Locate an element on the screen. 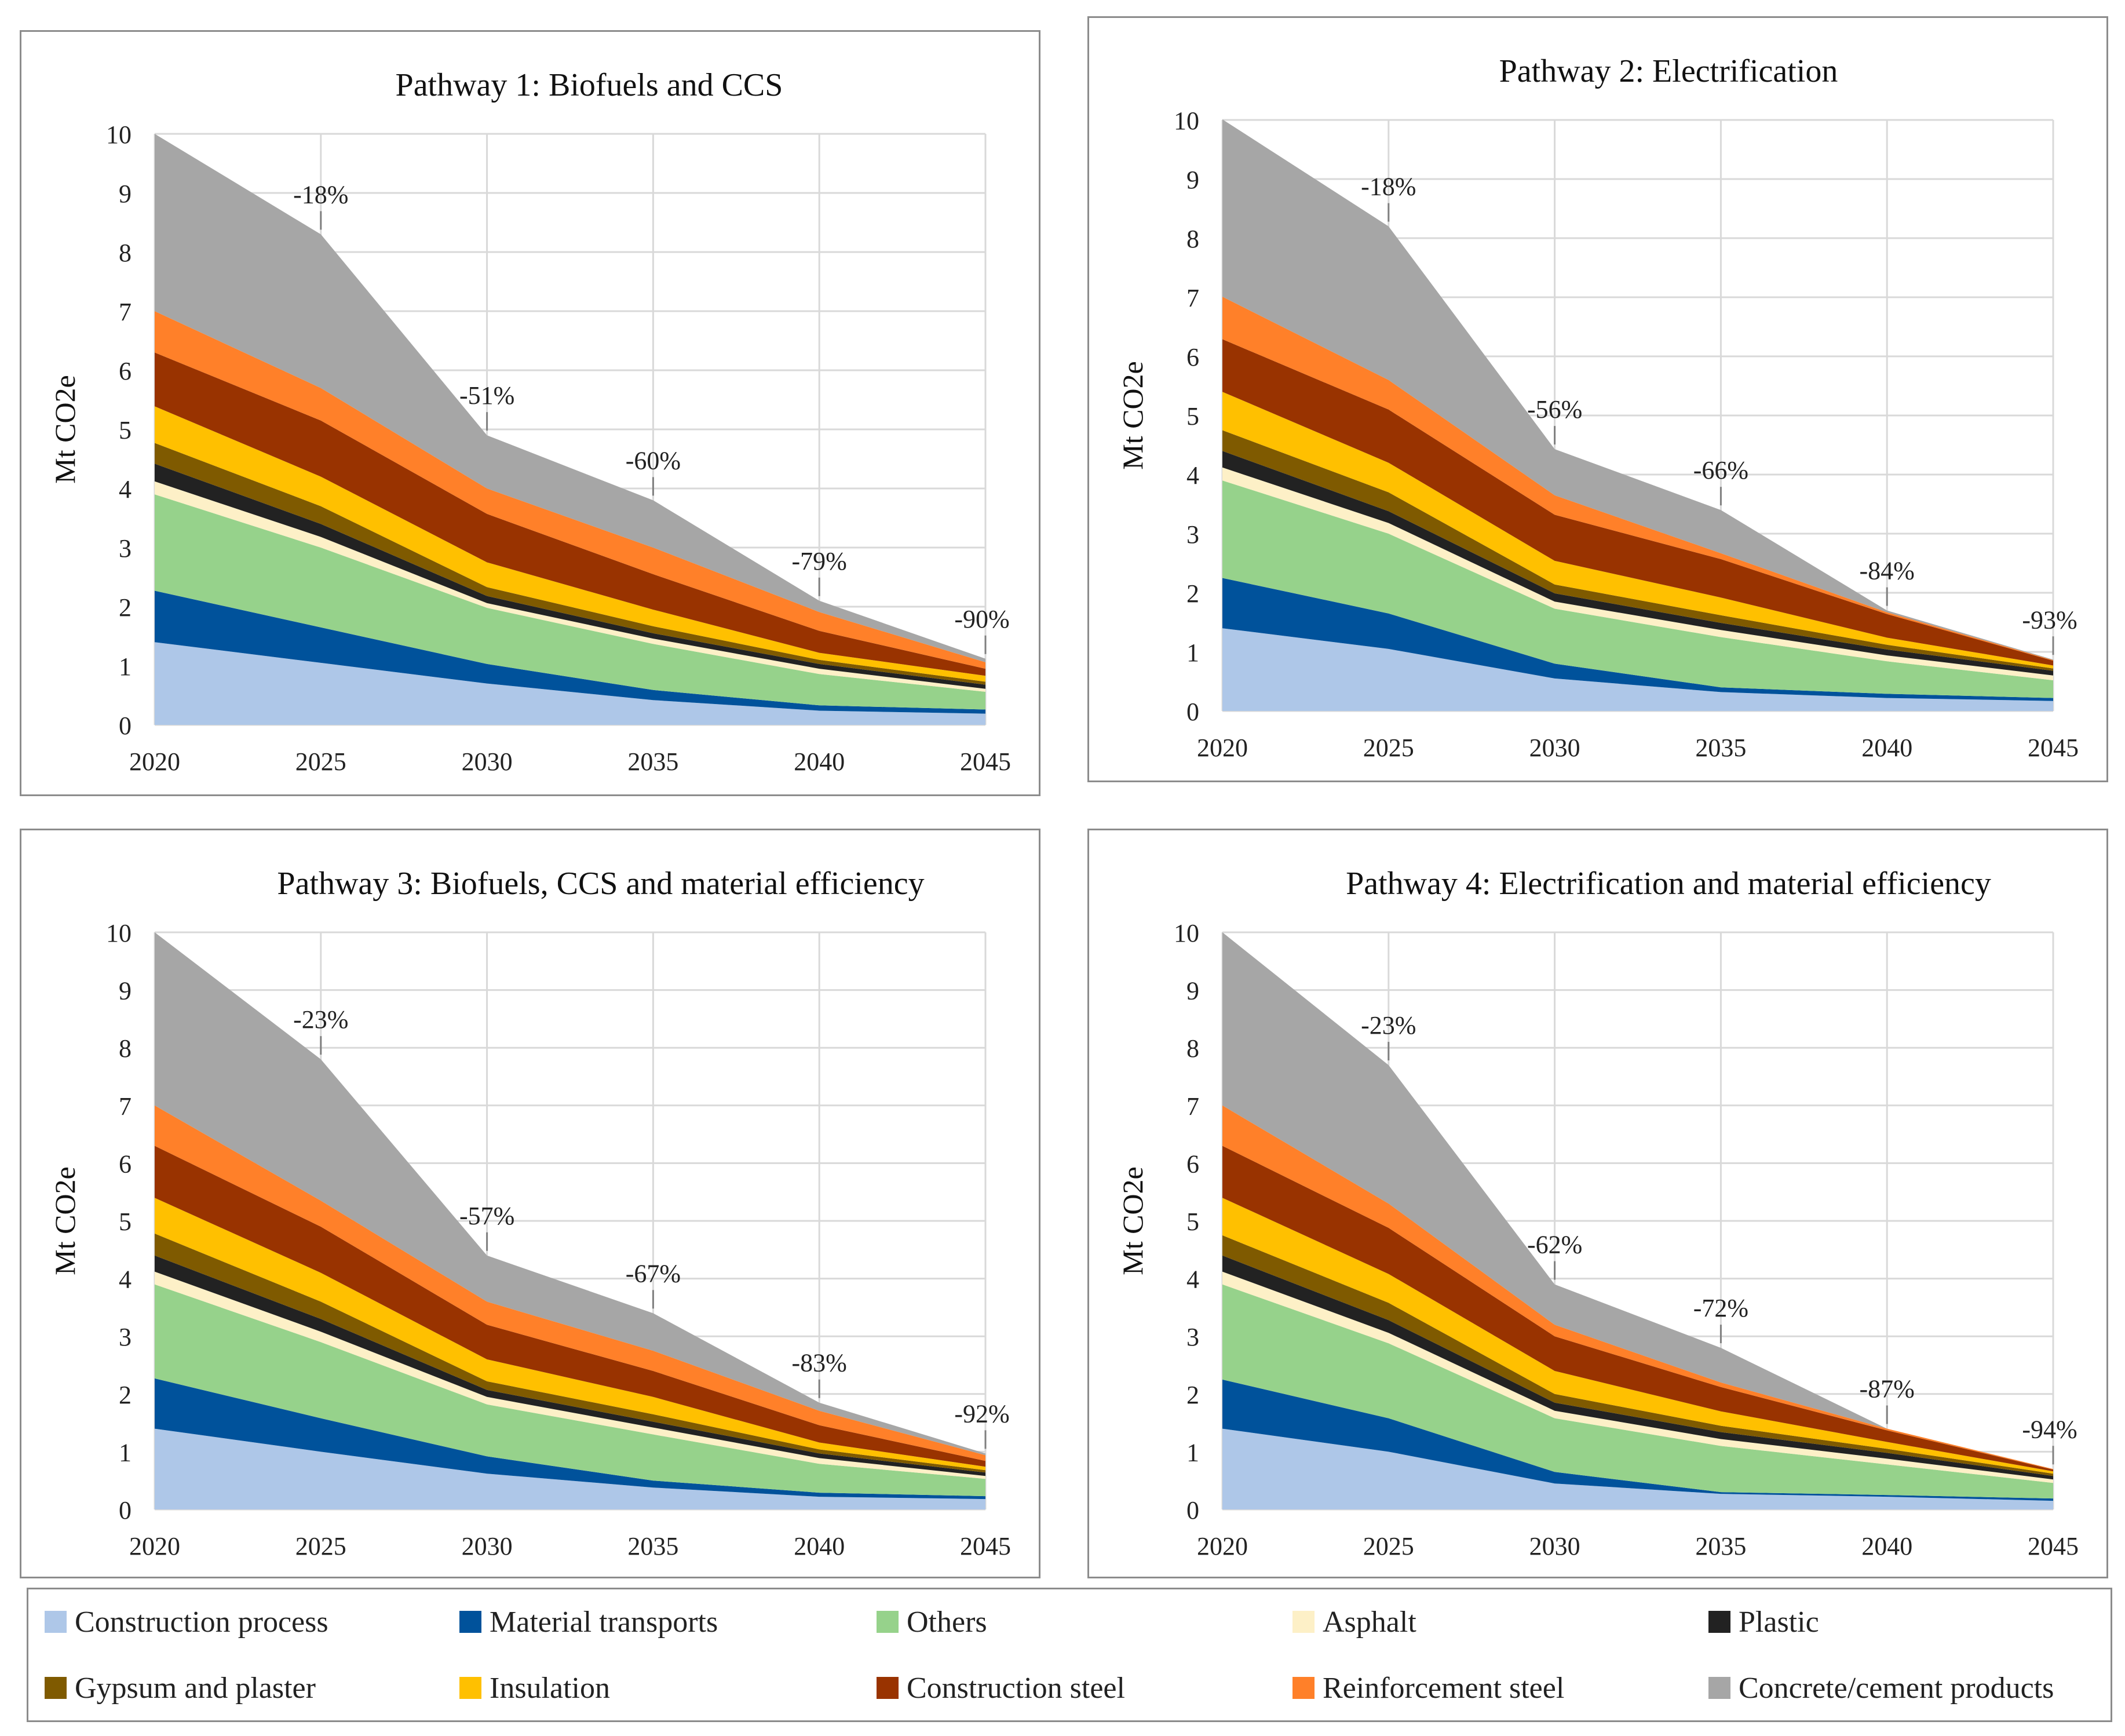 This screenshot has width=2125, height=1736. legend-label: Construction process is located at coordinates (201, 1622).